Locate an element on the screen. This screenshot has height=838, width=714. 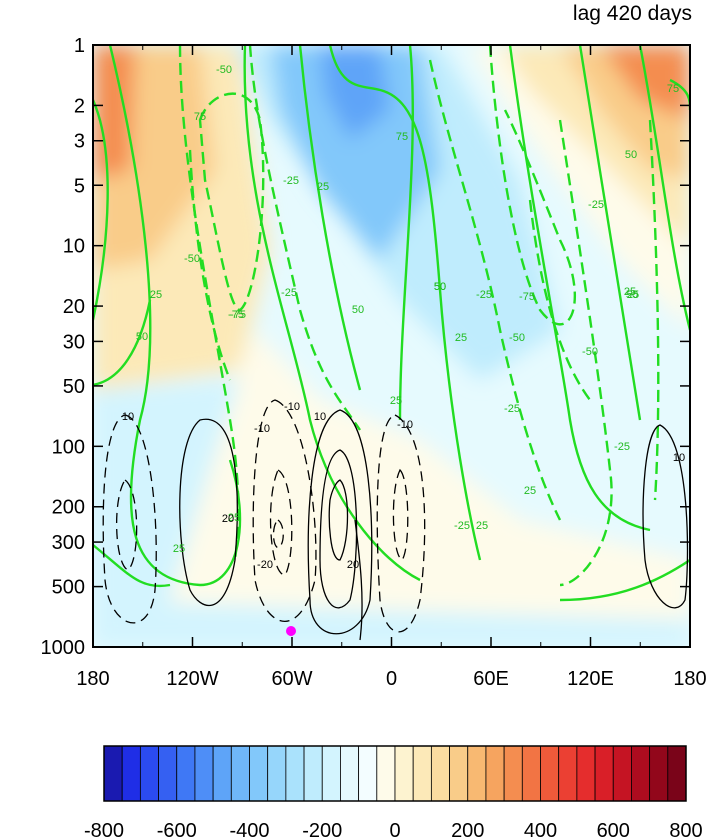
colorbar-tick-label: 400 is located at coordinates (540, 829).